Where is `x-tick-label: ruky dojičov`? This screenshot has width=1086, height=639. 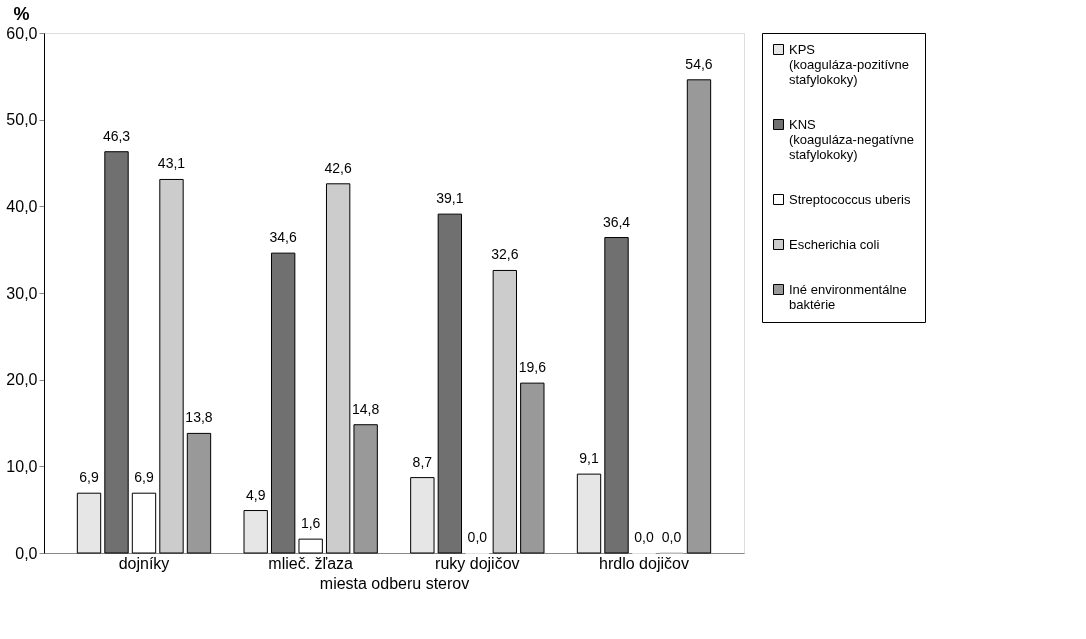
x-tick-label: ruky dojičov is located at coordinates (477, 563).